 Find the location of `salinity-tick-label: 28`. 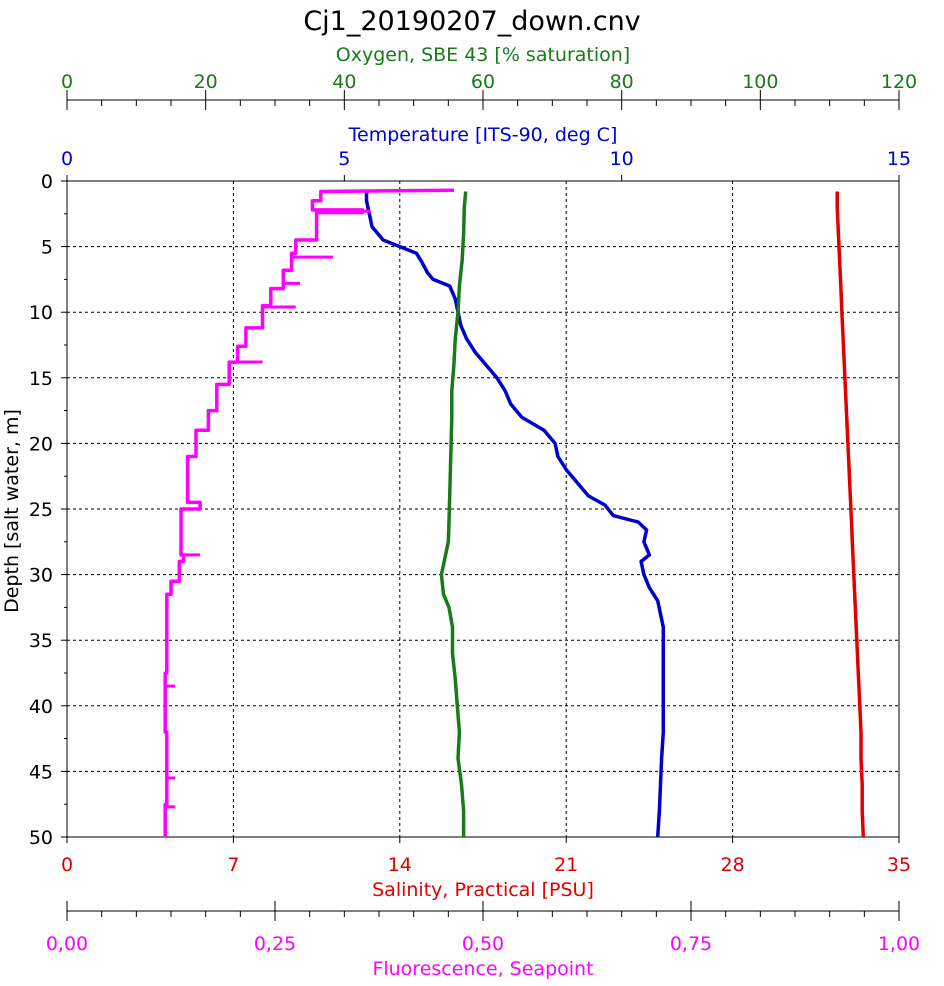

salinity-tick-label: 28 is located at coordinates (733, 865).